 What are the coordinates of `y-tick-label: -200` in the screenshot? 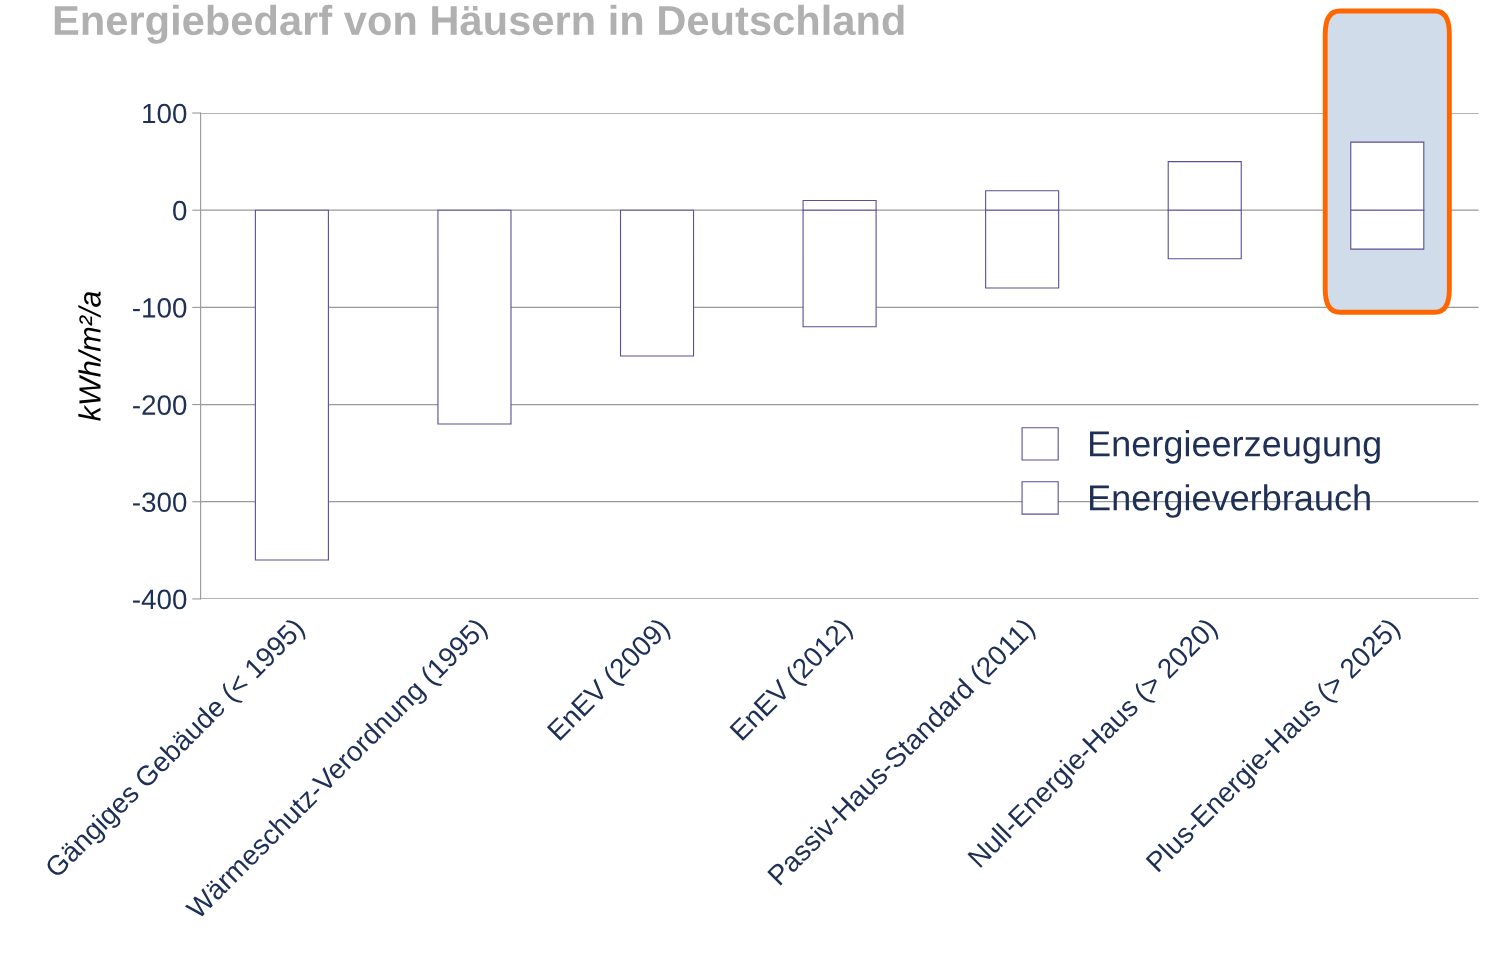 It's located at (160, 405).